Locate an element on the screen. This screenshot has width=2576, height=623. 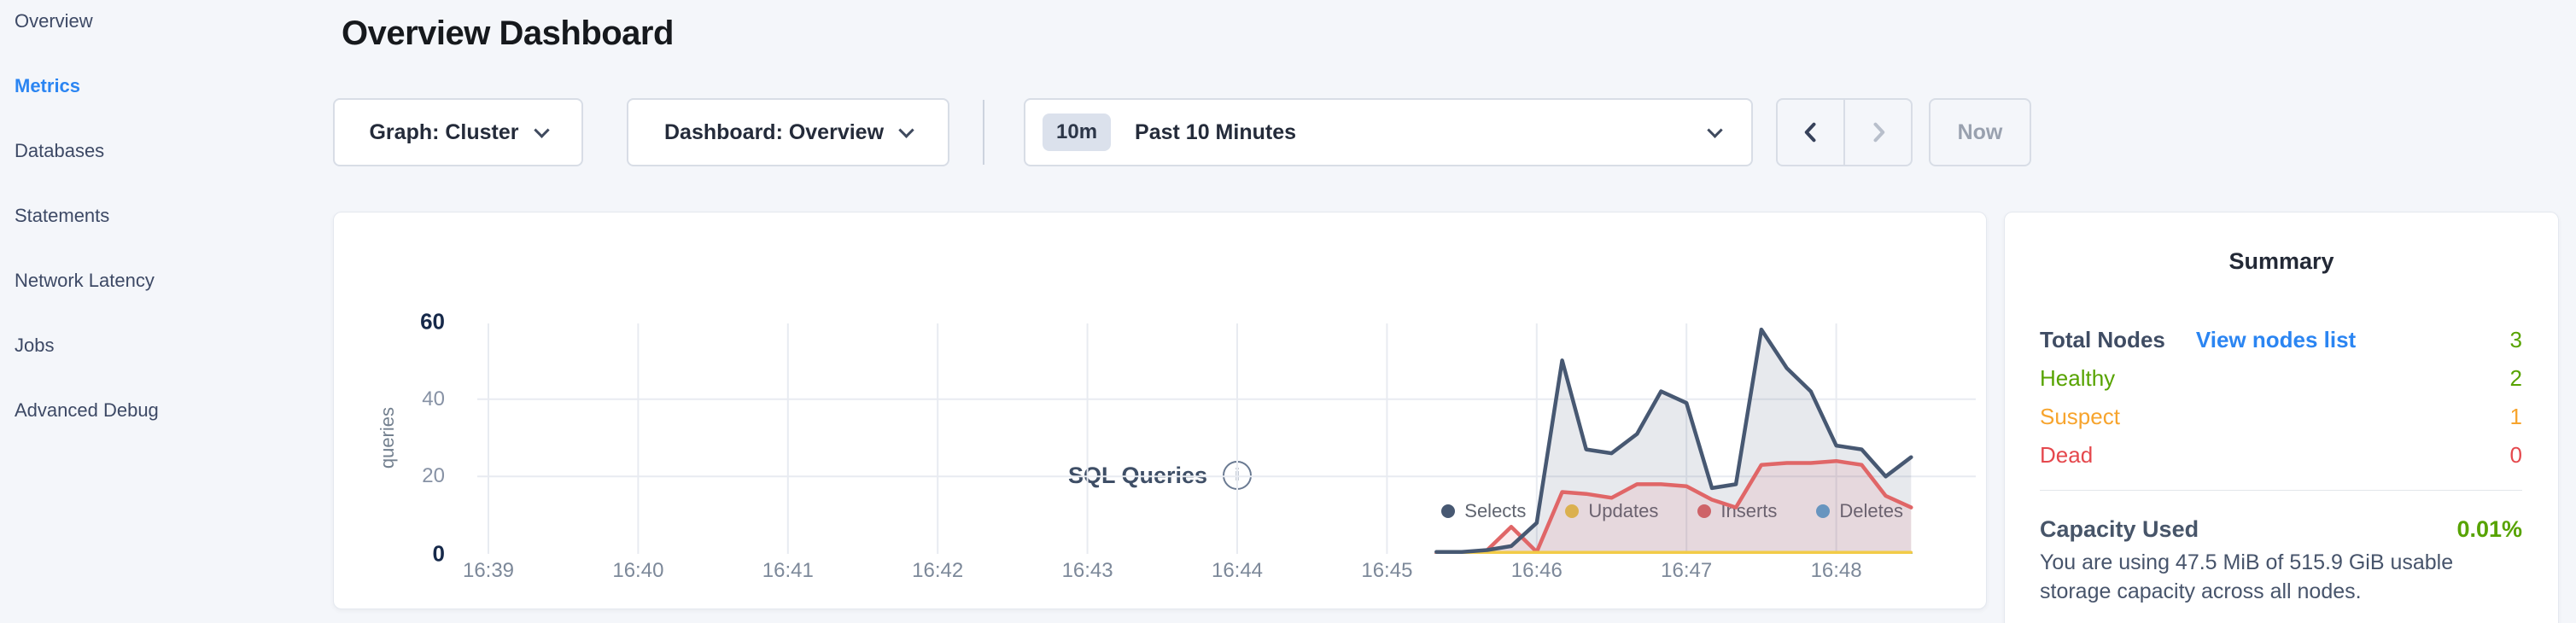
y-axis-labels: 60 40 20 0 is located at coordinates (389, 438).